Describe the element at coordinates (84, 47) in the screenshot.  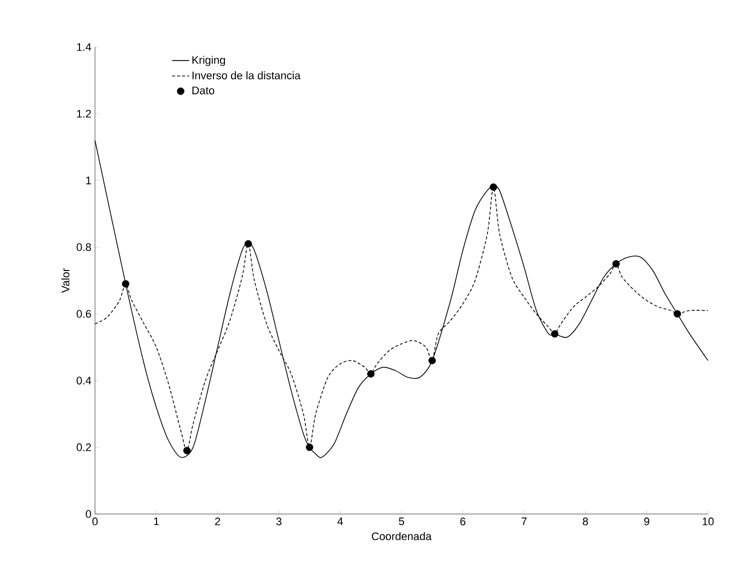
I see `y-tick-label: 1.4` at that location.